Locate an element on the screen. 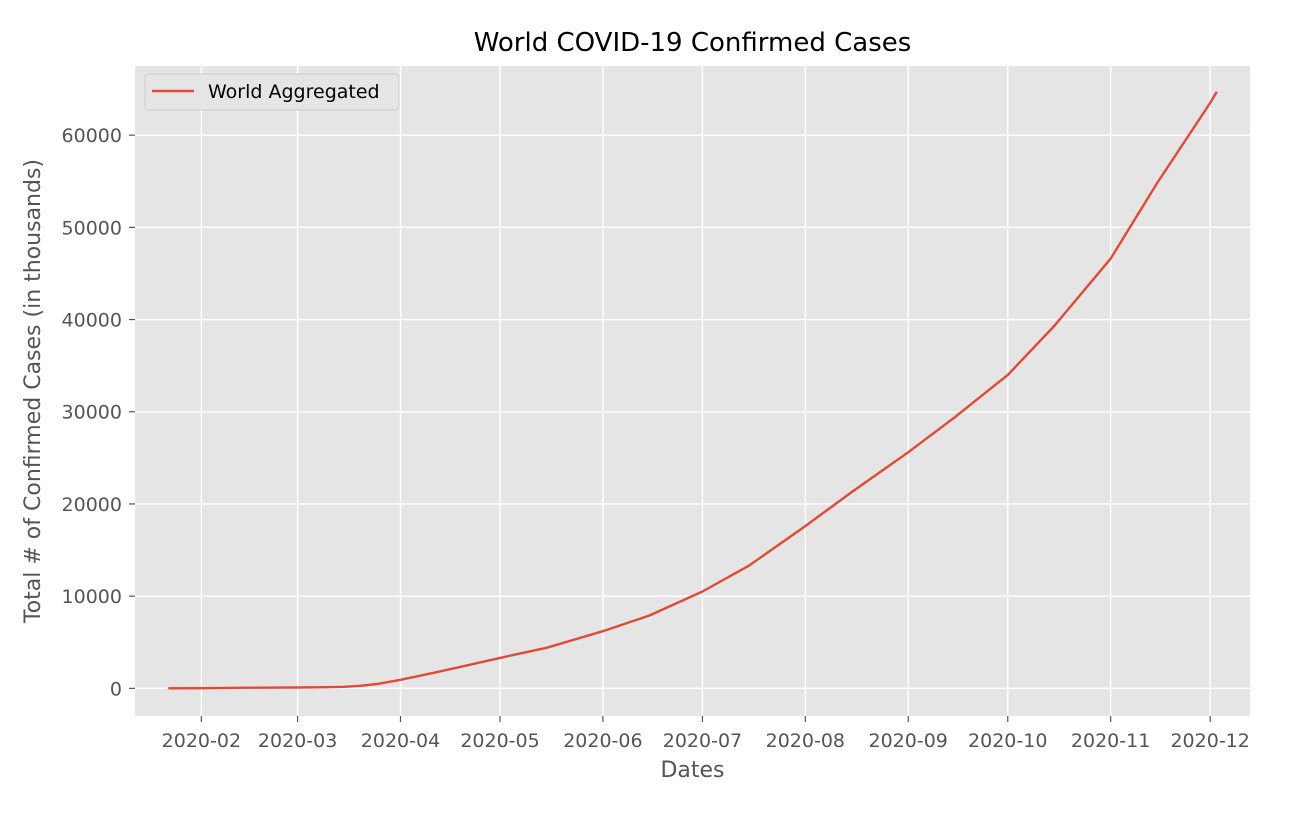 The width and height of the screenshot is (1314, 816). legend-box is located at coordinates (272, 92).